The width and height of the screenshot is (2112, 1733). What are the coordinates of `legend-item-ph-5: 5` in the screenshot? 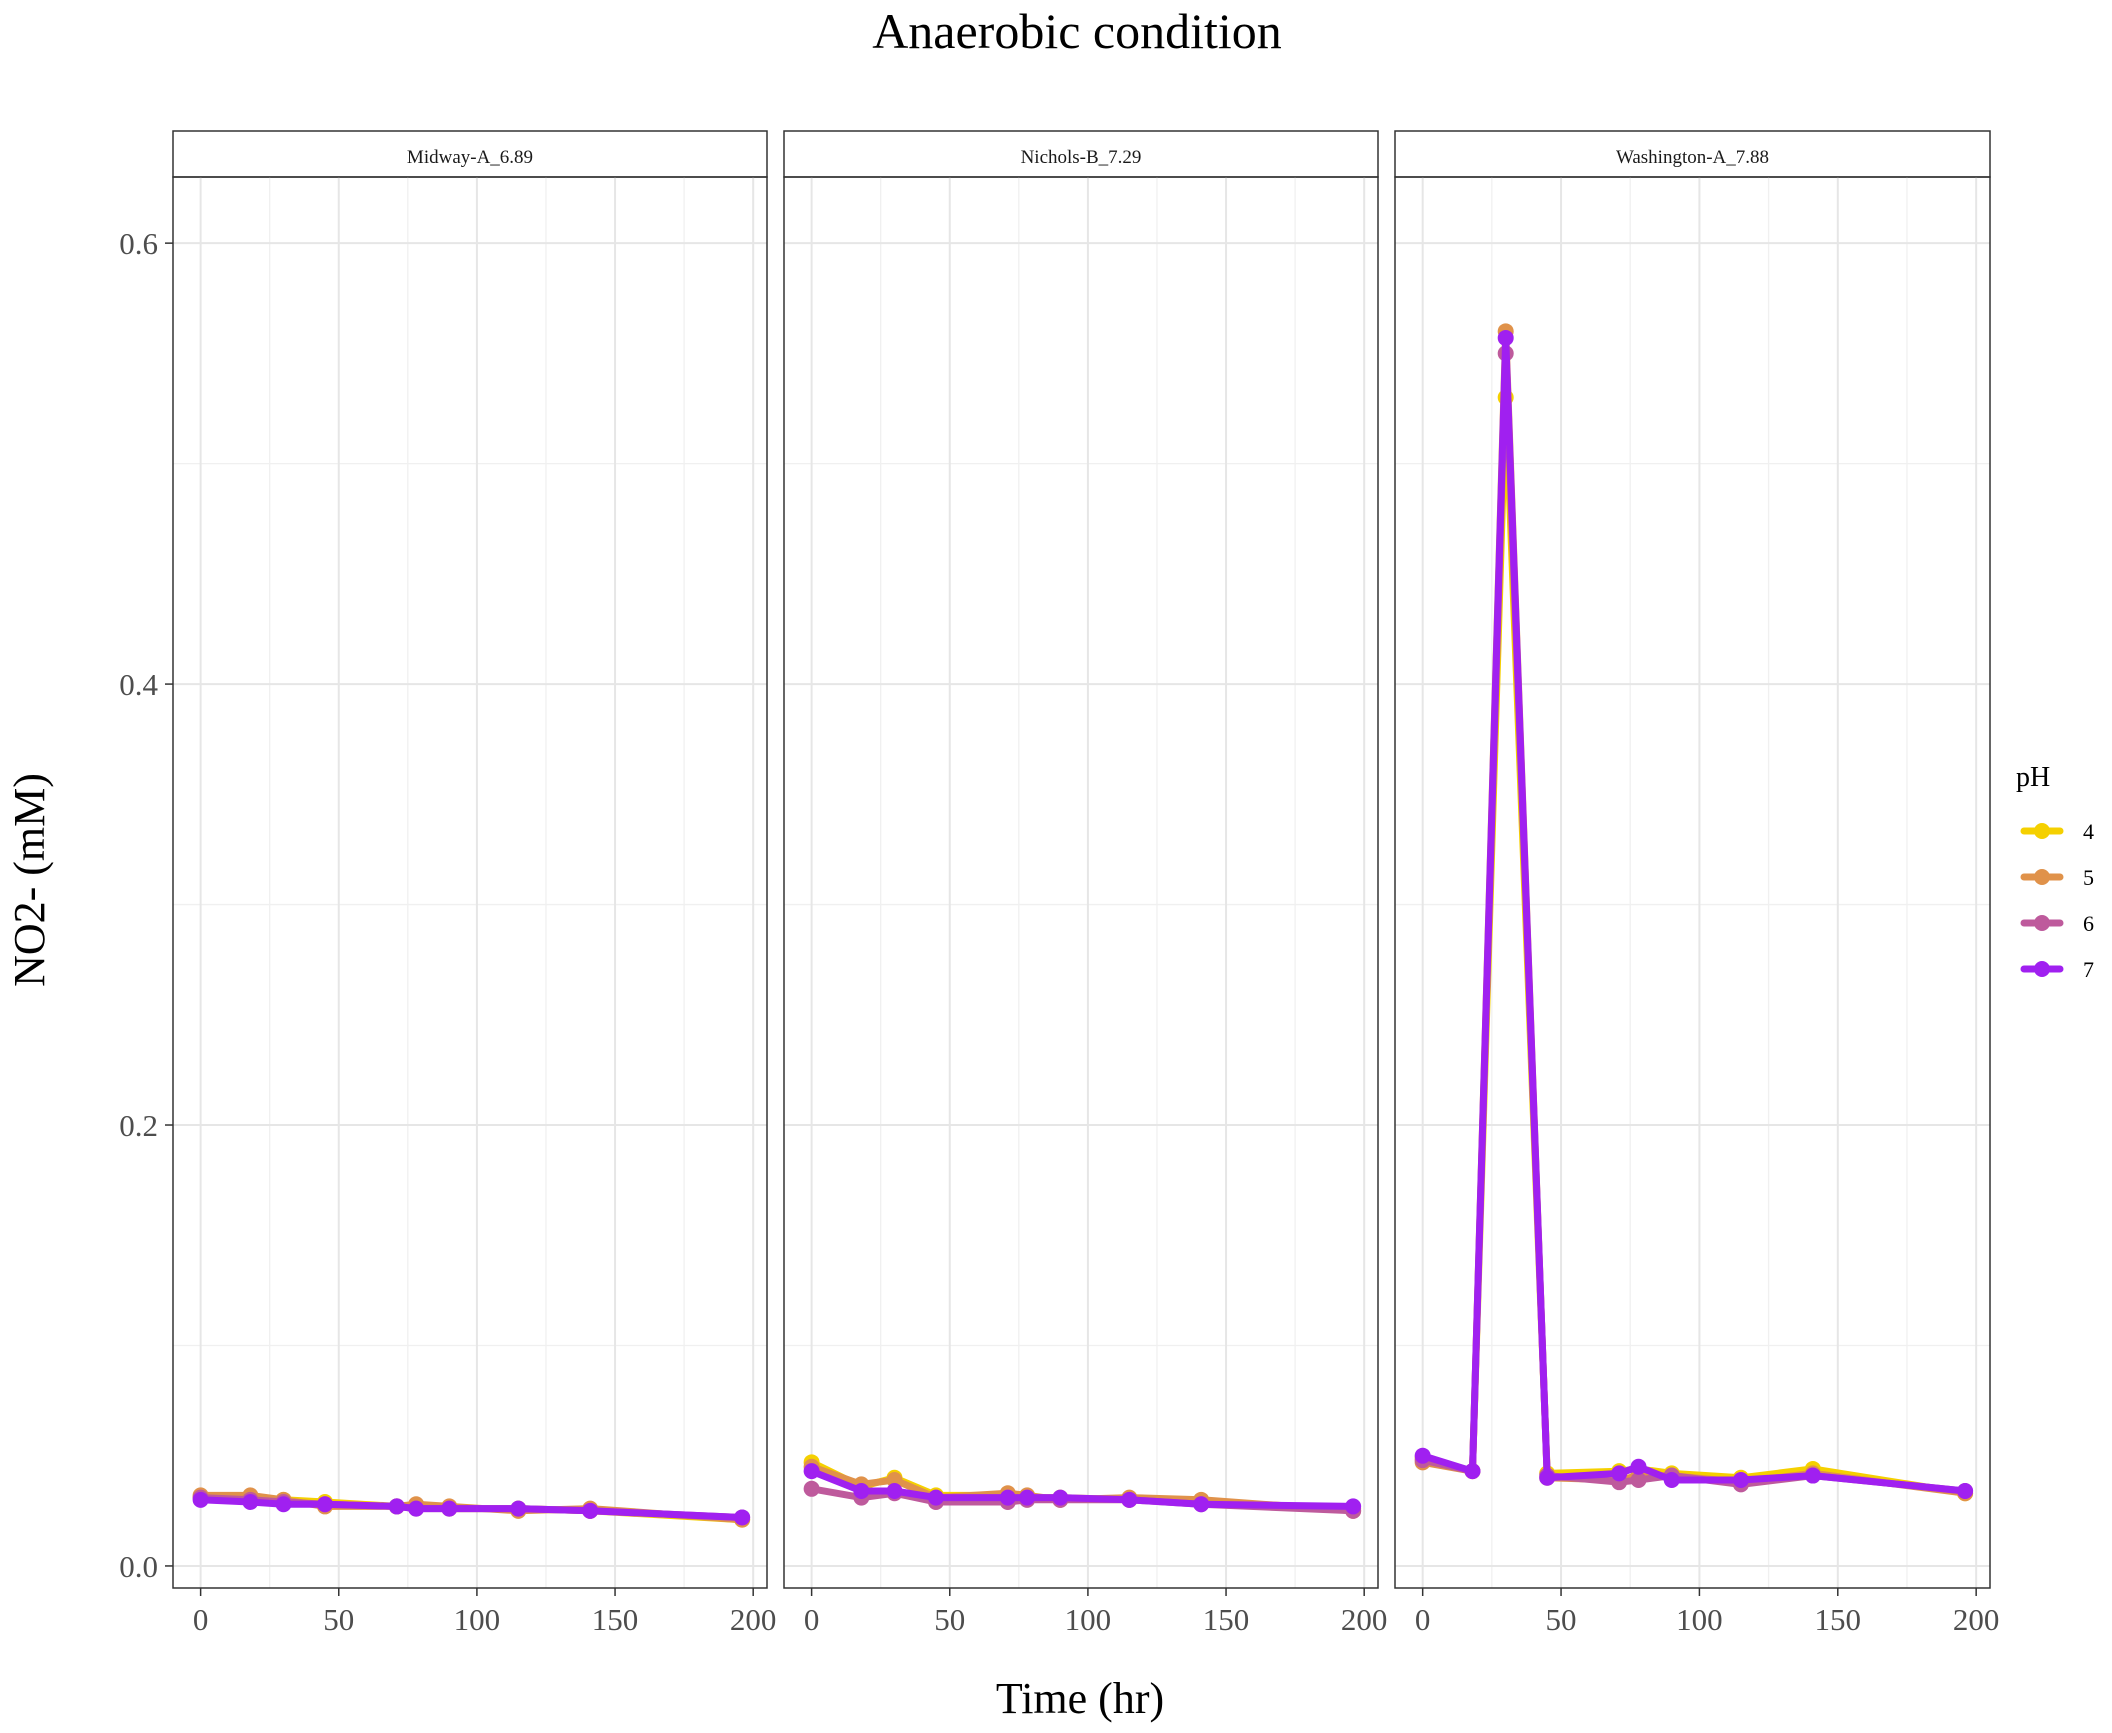 It's located at (2057, 877).